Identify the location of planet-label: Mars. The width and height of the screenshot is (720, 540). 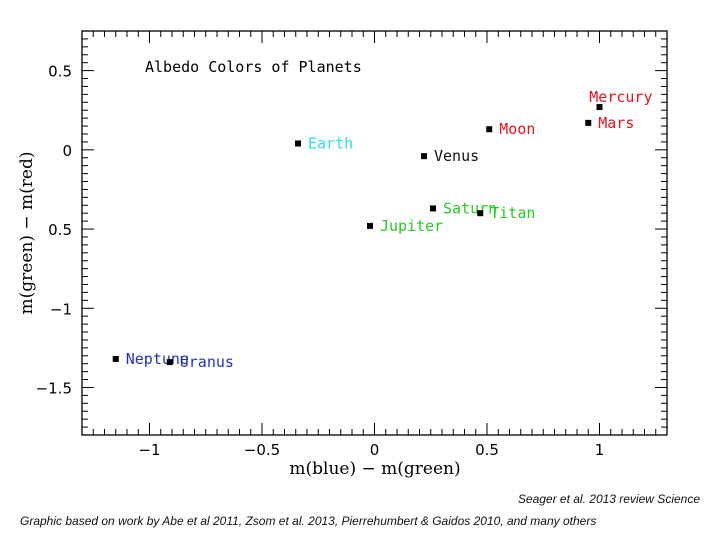
(616, 123).